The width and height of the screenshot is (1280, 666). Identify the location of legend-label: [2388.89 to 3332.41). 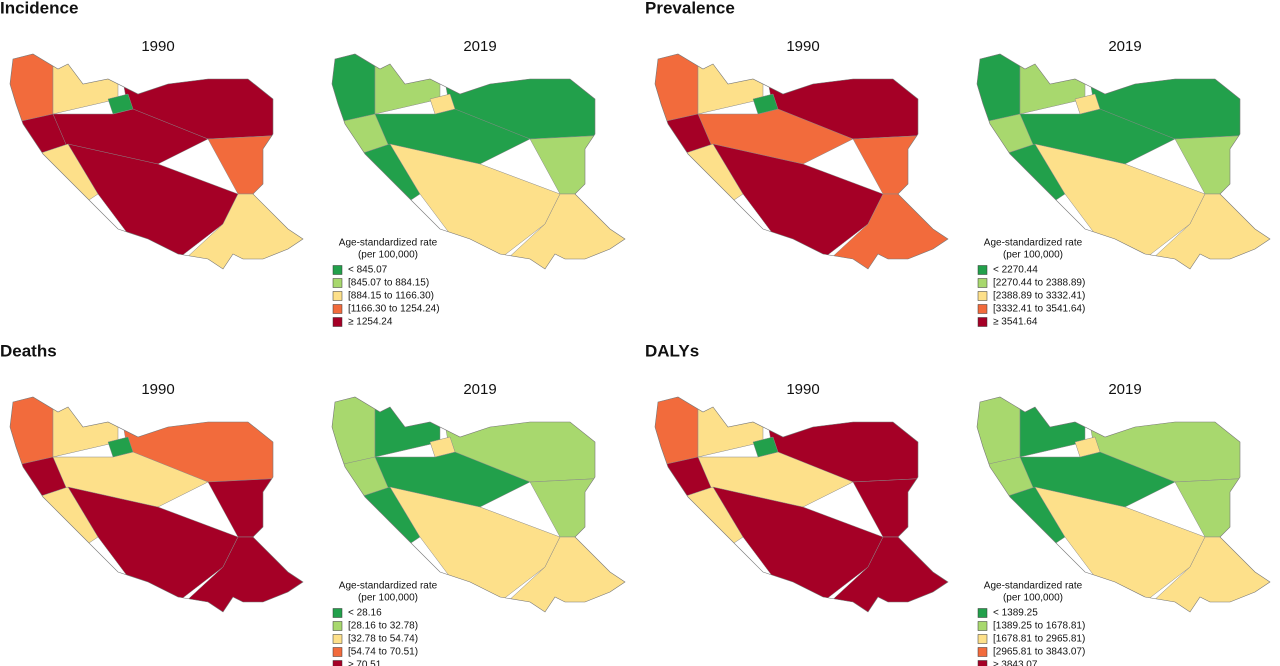
(1039, 296).